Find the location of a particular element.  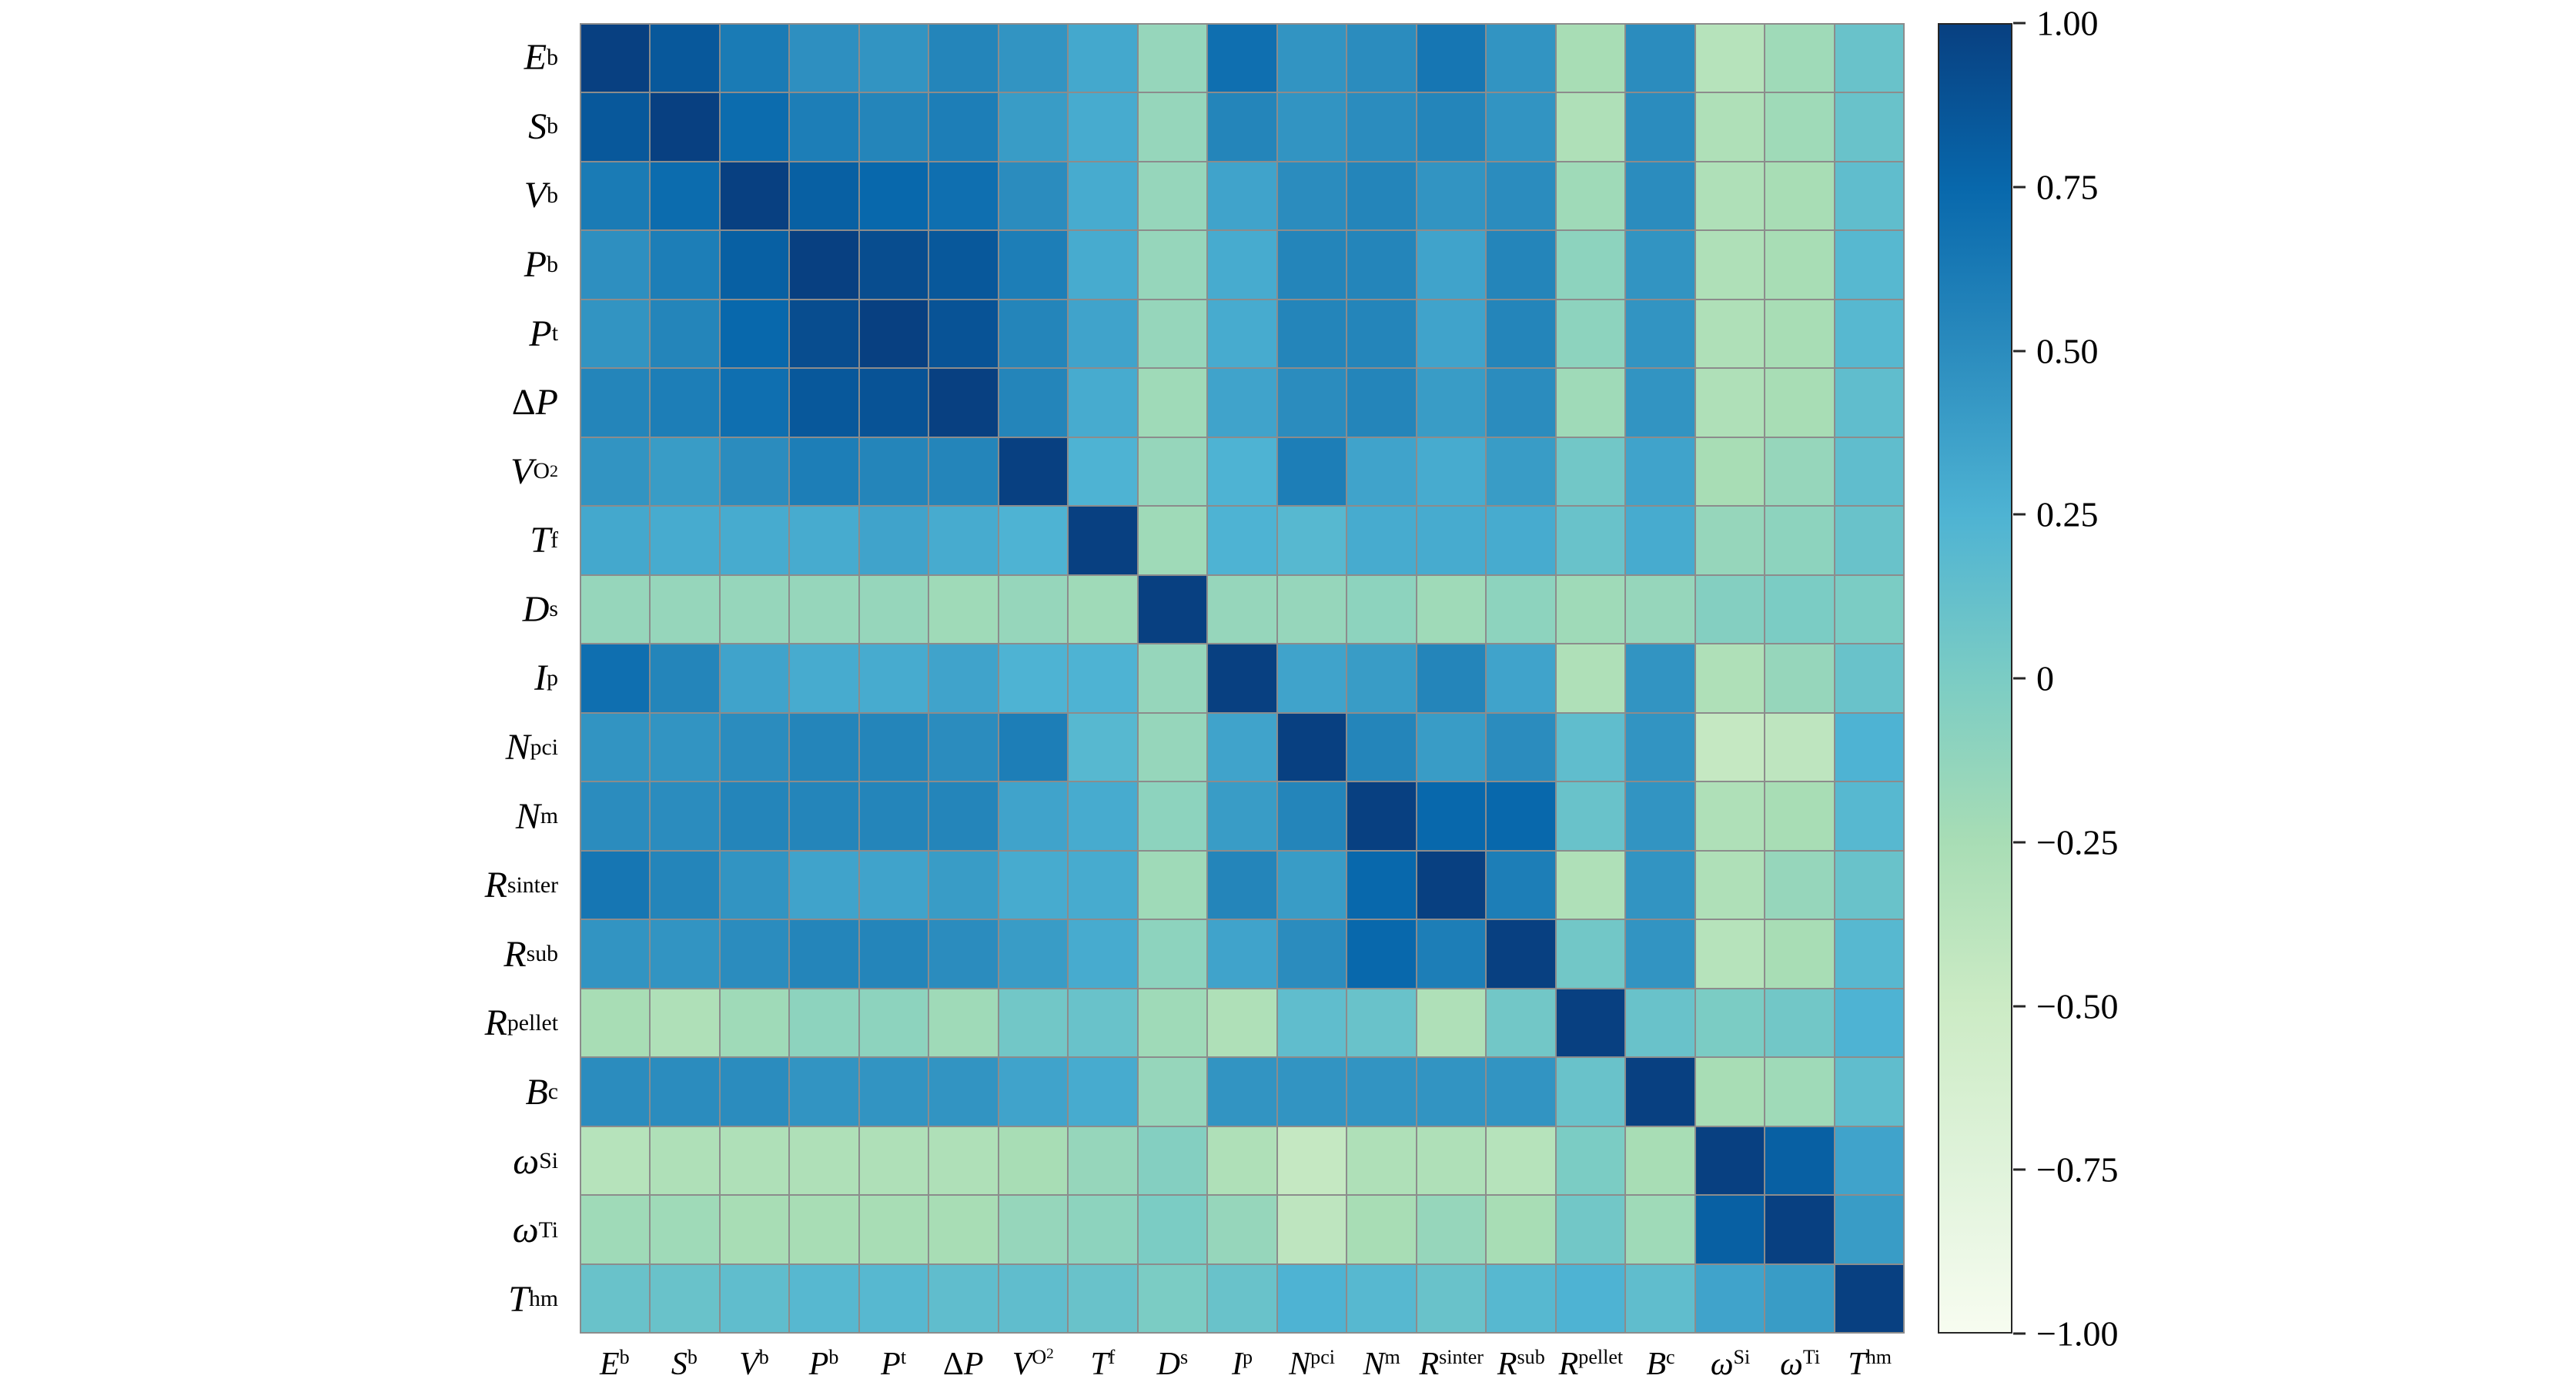

axis-label-segment: ω is located at coordinates (525, 1230).